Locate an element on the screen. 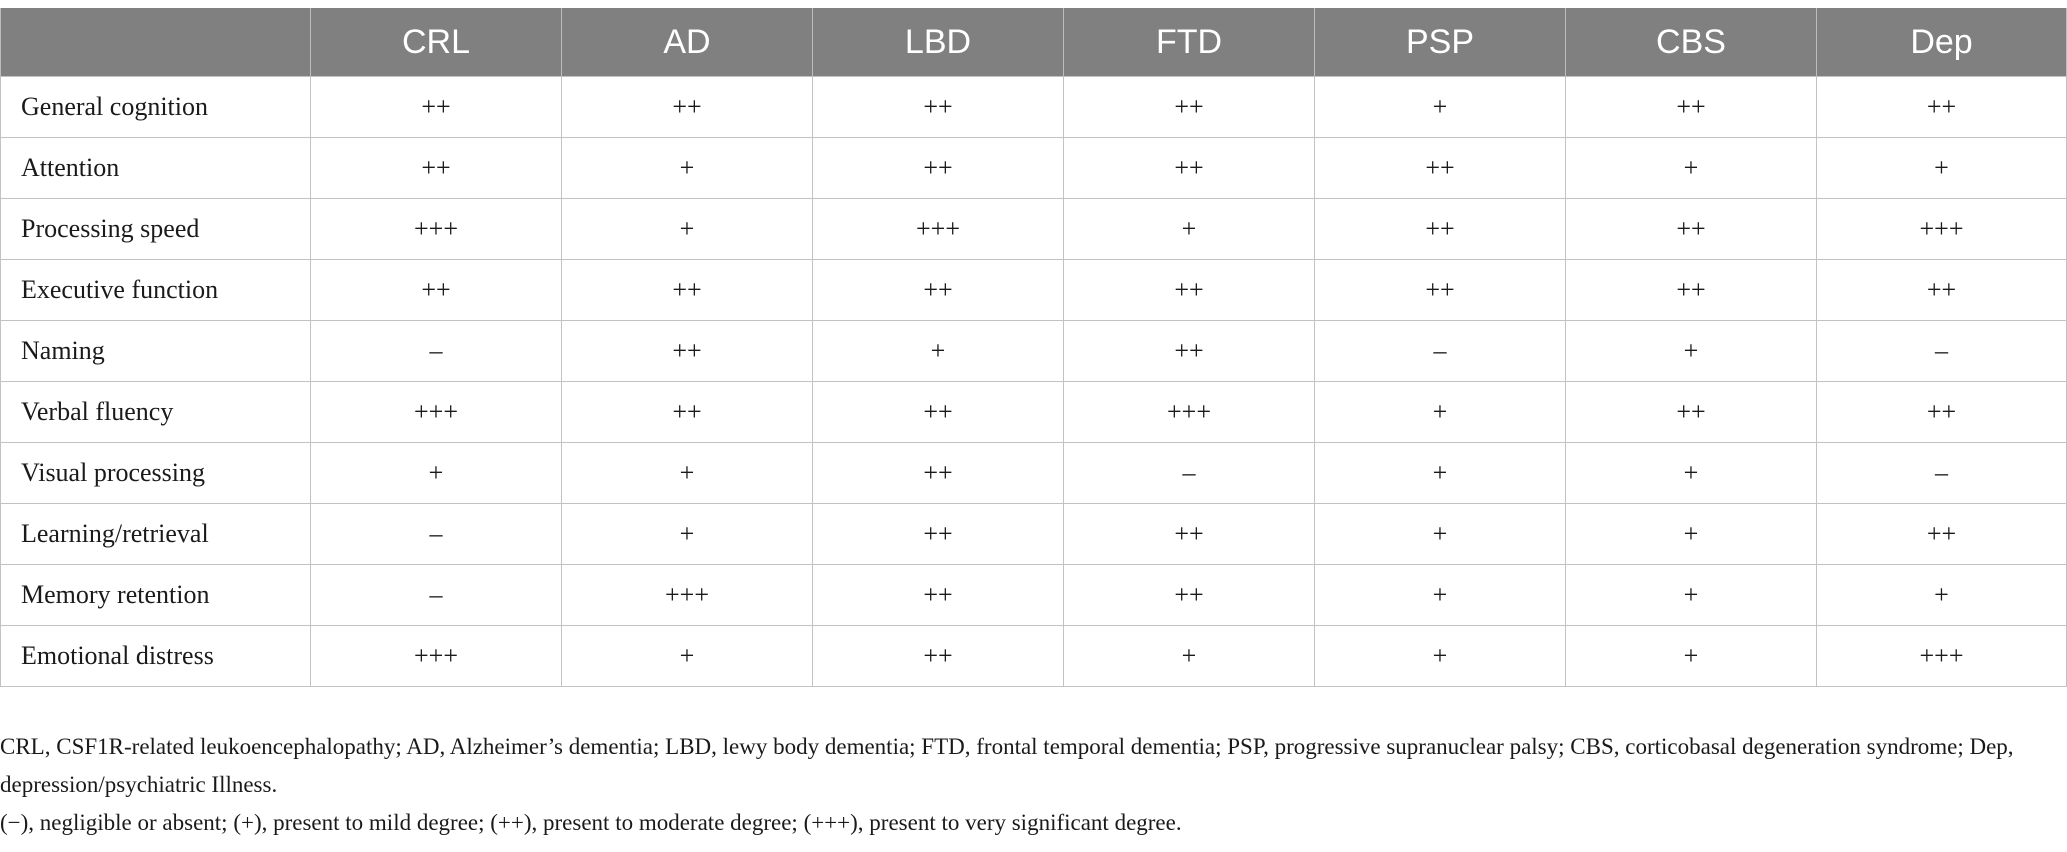 Image resolution: width=2067 pixels, height=852 pixels. column-header: CRL is located at coordinates (436, 42).